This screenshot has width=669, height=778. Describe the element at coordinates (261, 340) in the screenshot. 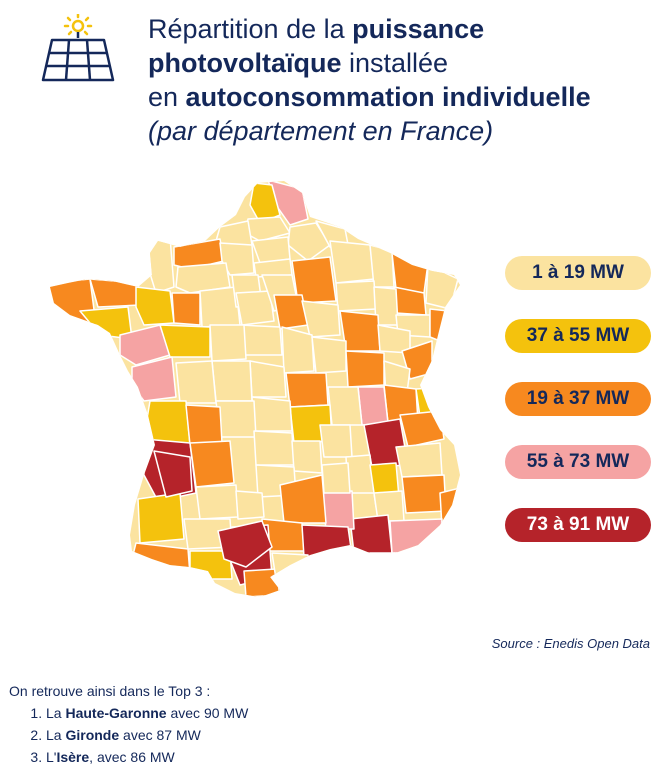

I see `dept-loir-et-cher` at that location.